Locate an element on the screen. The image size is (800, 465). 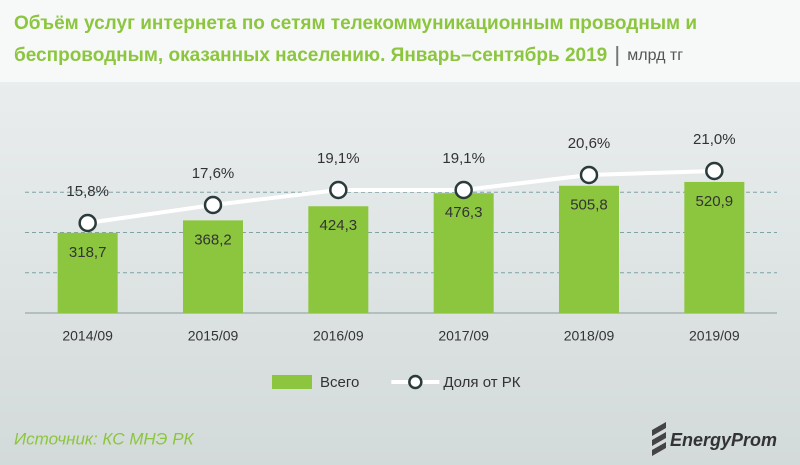
x-tick-label: 2019/09 is located at coordinates (714, 336).